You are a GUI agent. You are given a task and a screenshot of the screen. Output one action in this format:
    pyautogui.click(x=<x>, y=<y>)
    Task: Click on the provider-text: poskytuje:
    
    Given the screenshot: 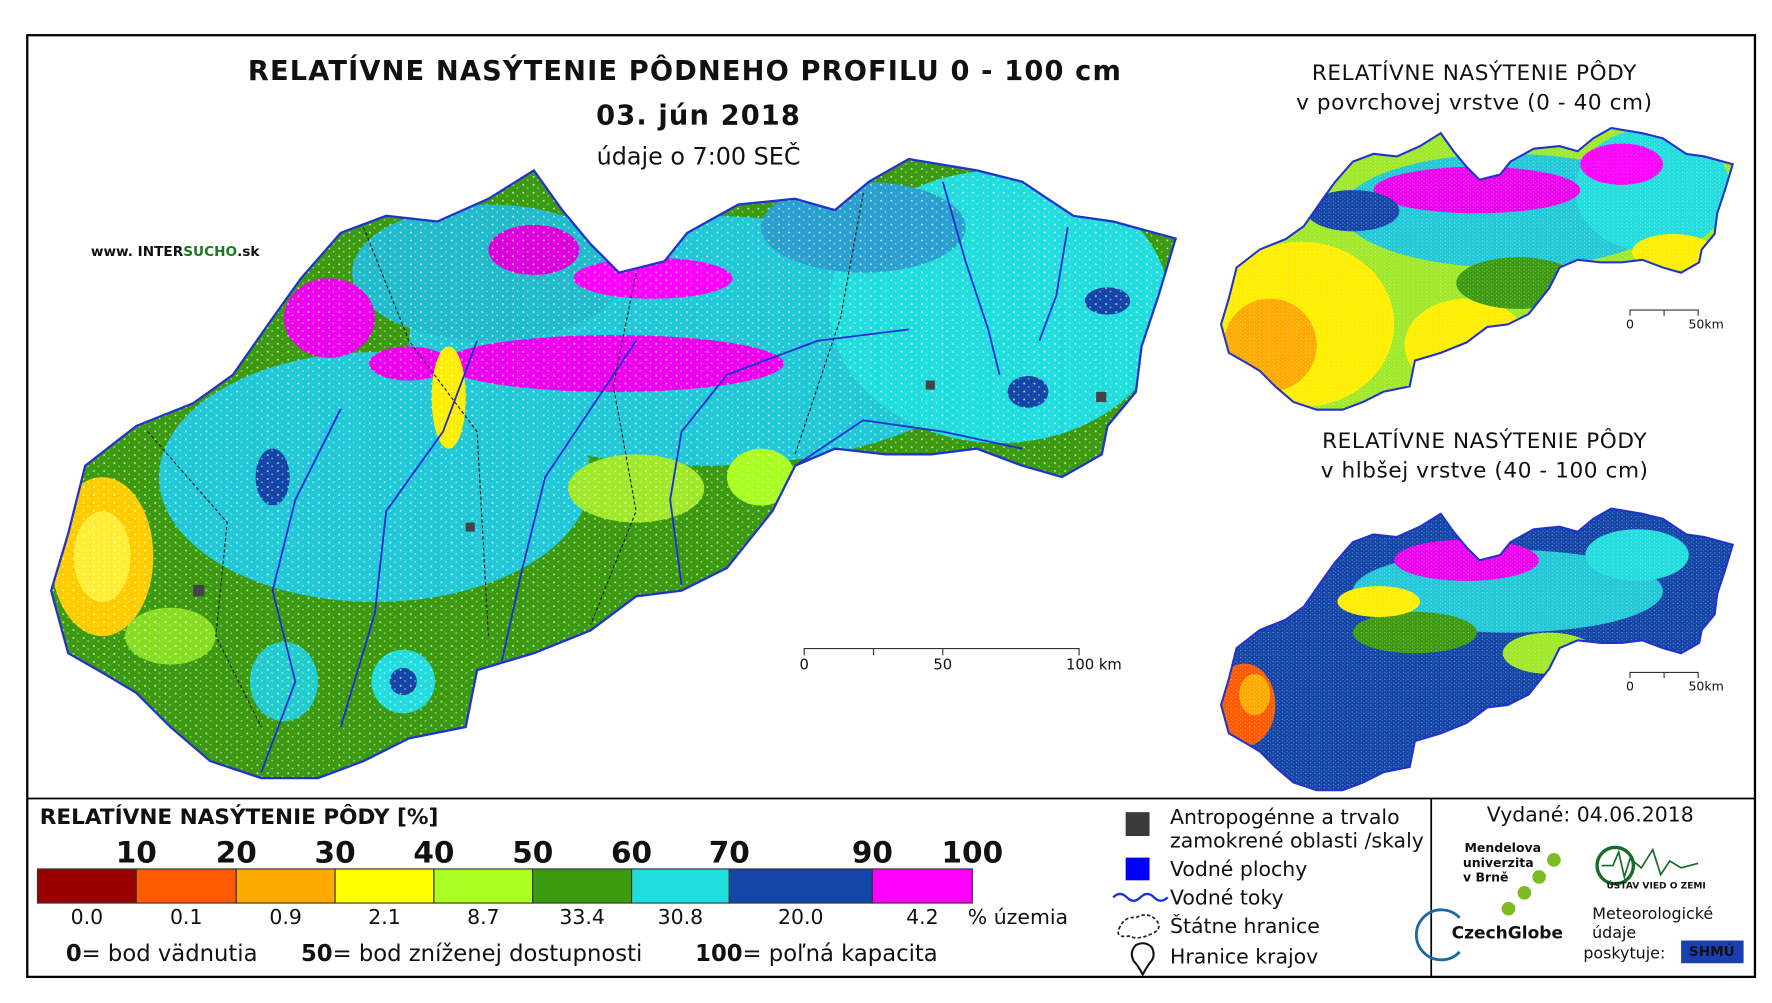 What is the action you would take?
    pyautogui.click(x=1624, y=953)
    